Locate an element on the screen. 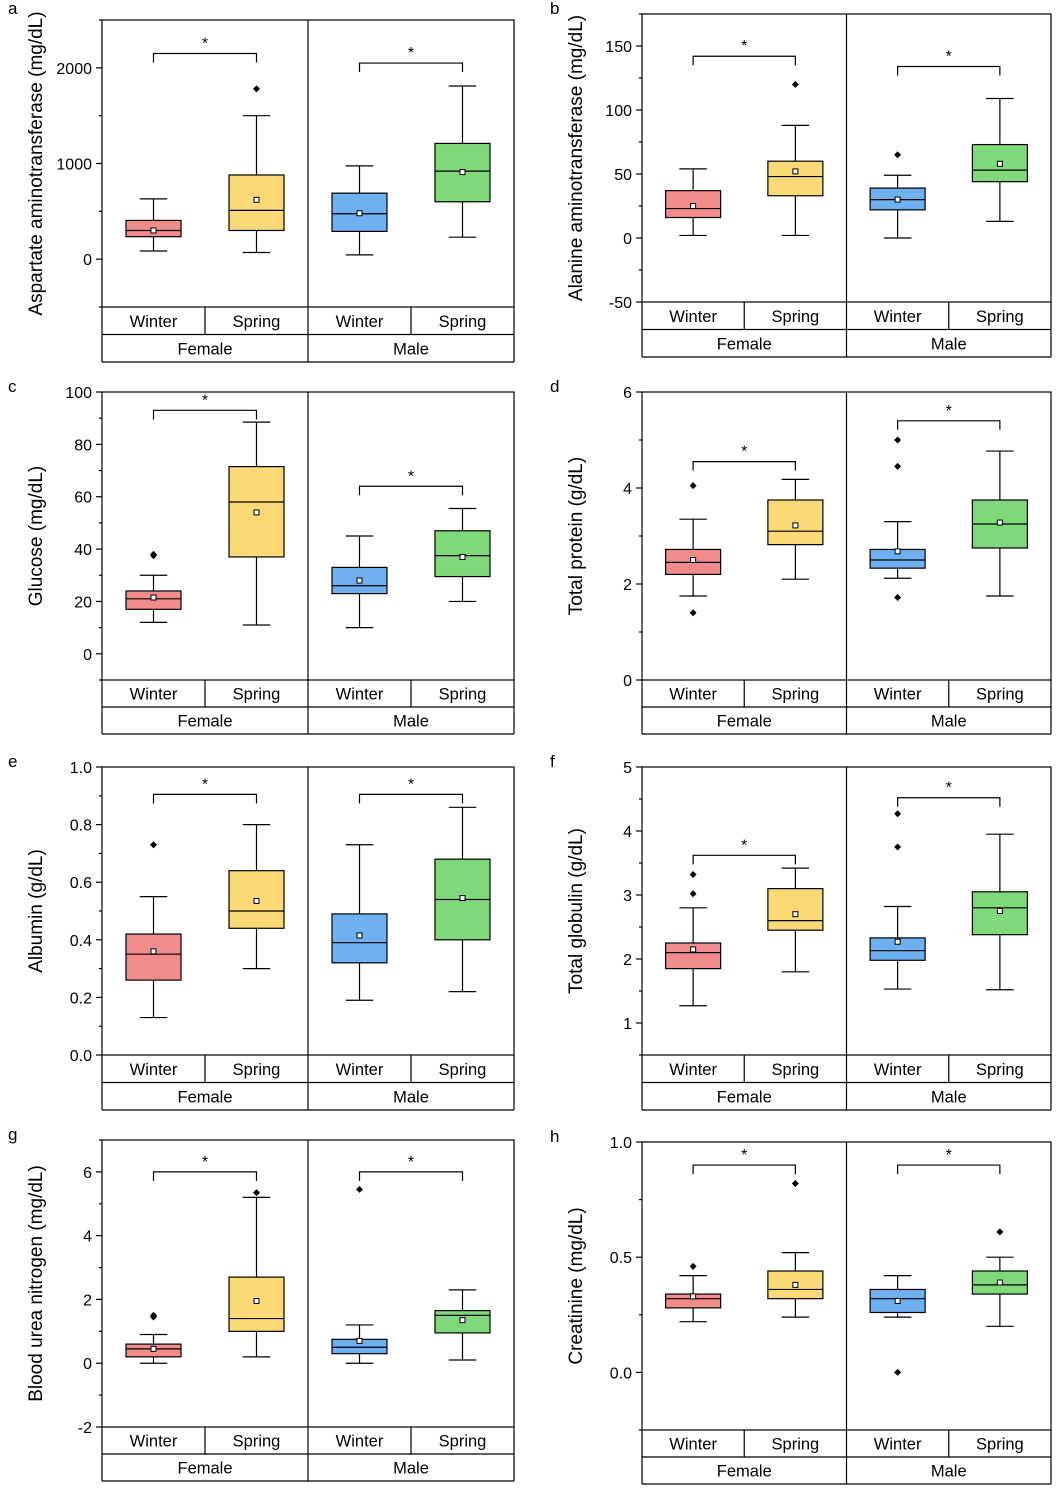 The image size is (1058, 1488). y-tick-label: 4 is located at coordinates (627, 489).